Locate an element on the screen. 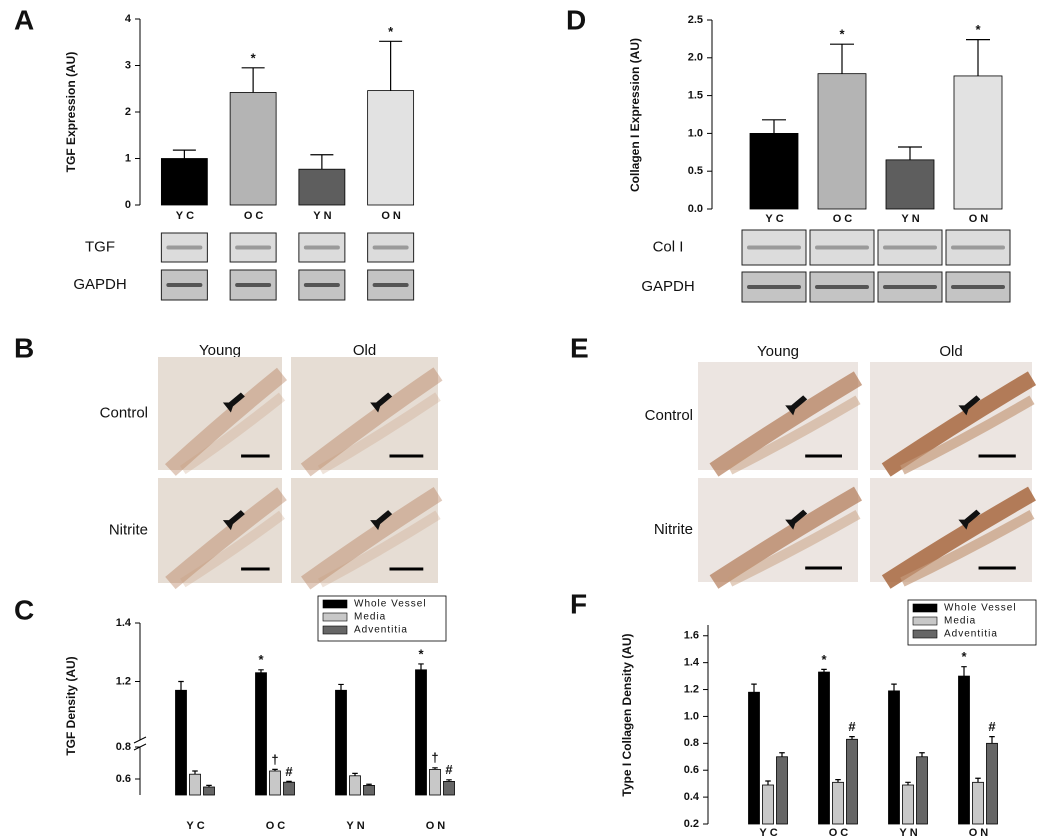 The width and height of the screenshot is (1050, 840). significance-marker: † is located at coordinates (274, 759).